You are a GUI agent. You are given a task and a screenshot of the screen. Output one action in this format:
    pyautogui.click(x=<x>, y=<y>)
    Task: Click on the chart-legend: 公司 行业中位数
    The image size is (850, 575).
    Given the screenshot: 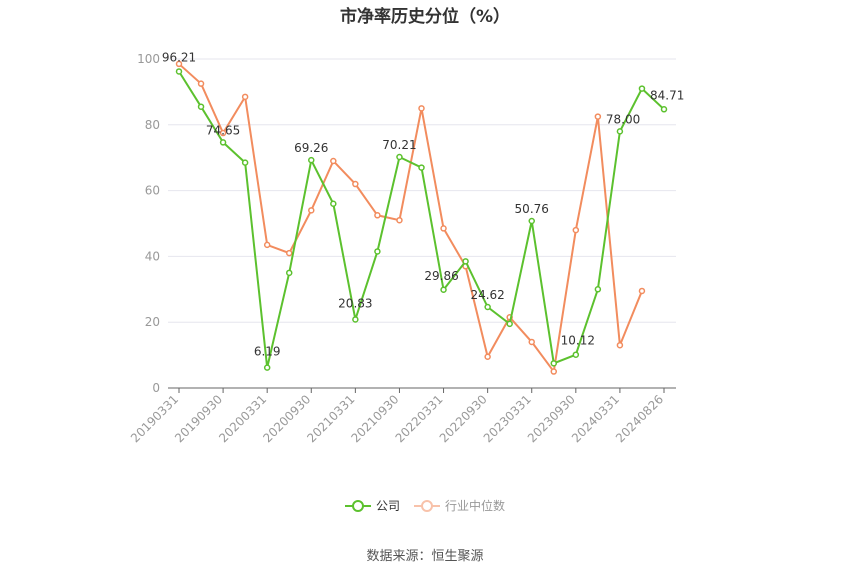 What is the action you would take?
    pyautogui.click(x=425, y=505)
    